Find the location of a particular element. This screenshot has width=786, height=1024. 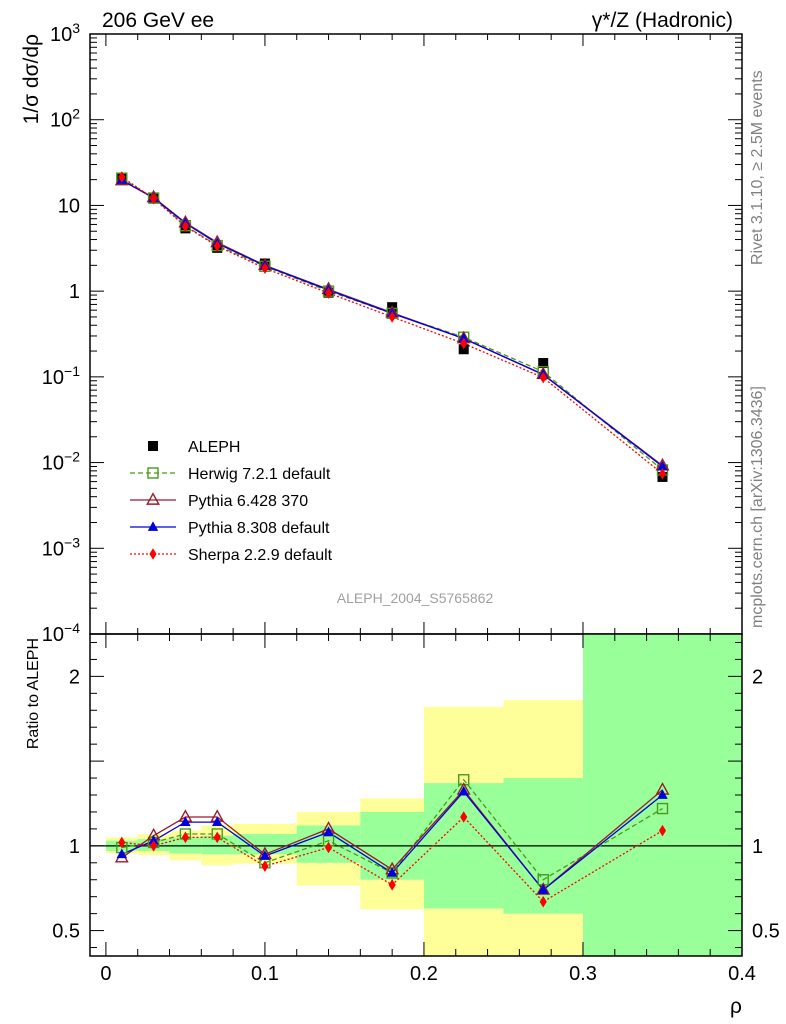

header-left-label: 206 GeV ee is located at coordinates (158, 20).